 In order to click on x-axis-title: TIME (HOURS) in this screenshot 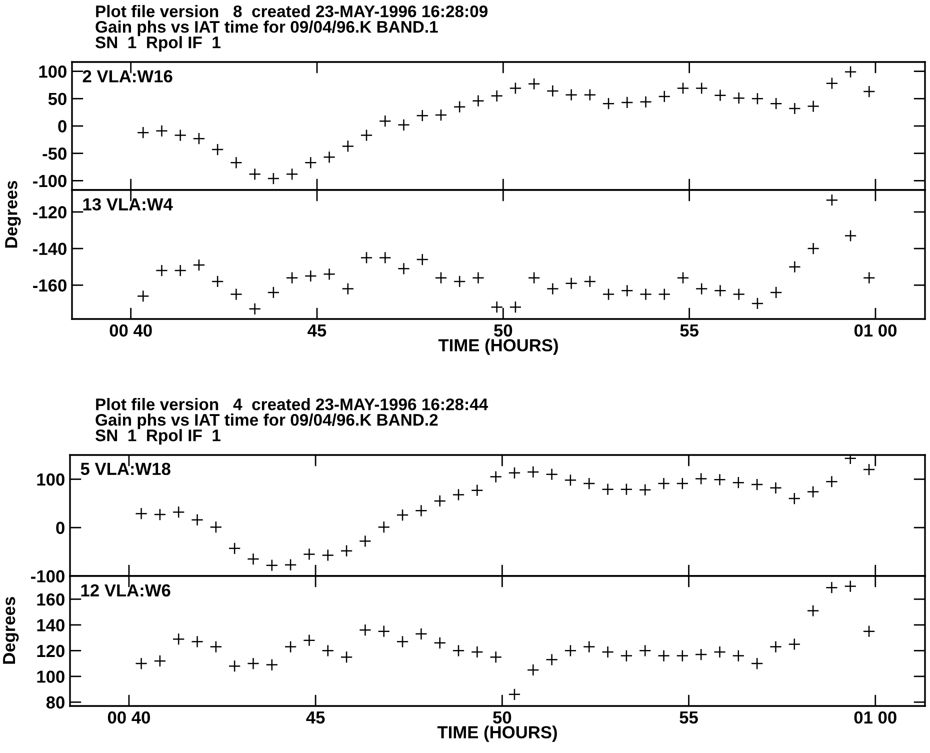, I will do `click(497, 734)`.